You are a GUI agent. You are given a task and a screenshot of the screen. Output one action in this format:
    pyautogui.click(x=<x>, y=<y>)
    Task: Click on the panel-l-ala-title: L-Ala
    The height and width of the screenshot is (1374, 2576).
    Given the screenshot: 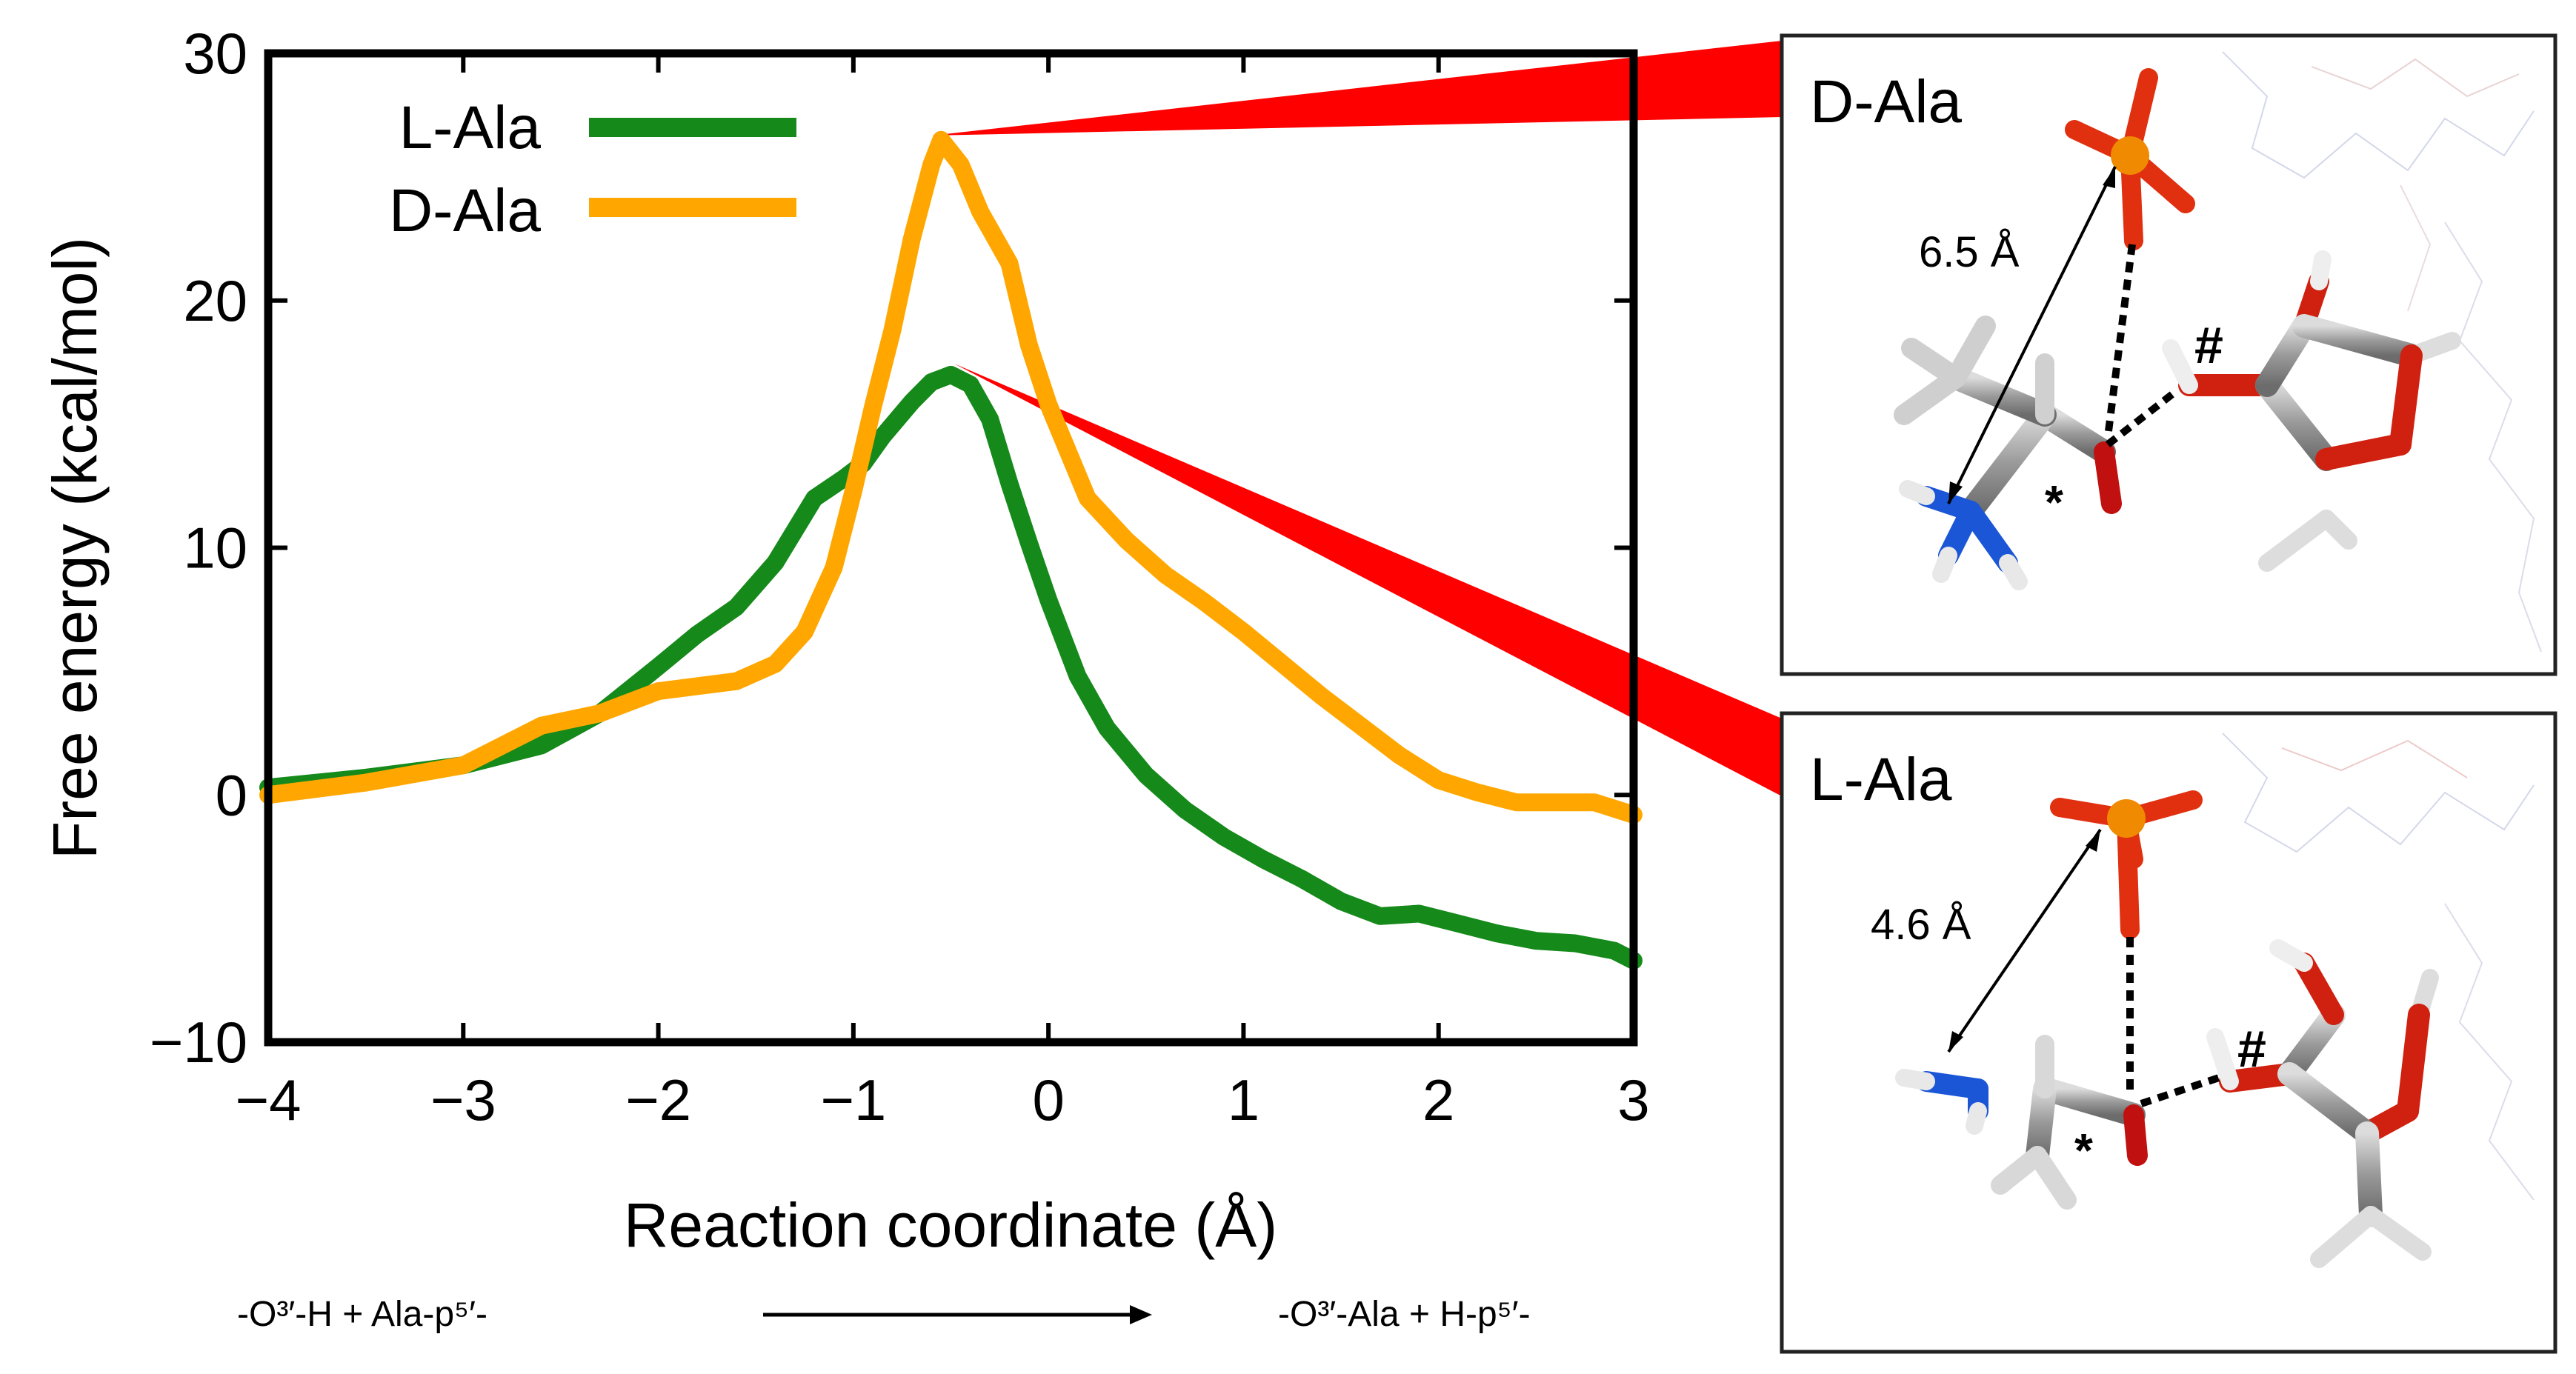 What is the action you would take?
    pyautogui.click(x=1881, y=779)
    